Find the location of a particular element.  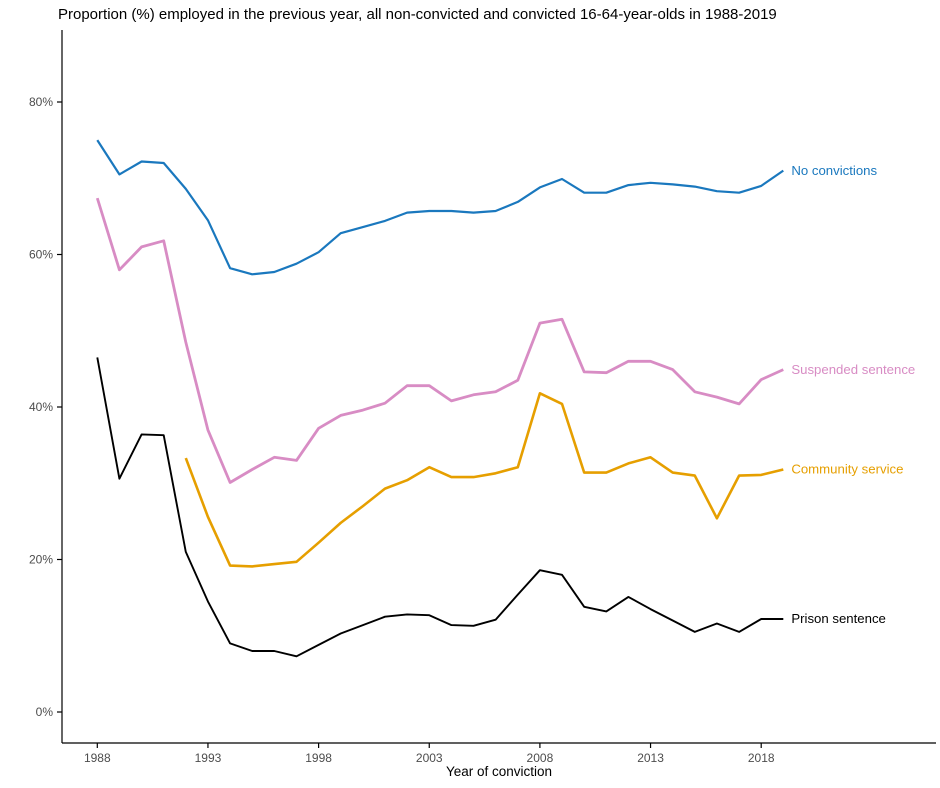

series-label-no-convictions: No convictions is located at coordinates (834, 170).